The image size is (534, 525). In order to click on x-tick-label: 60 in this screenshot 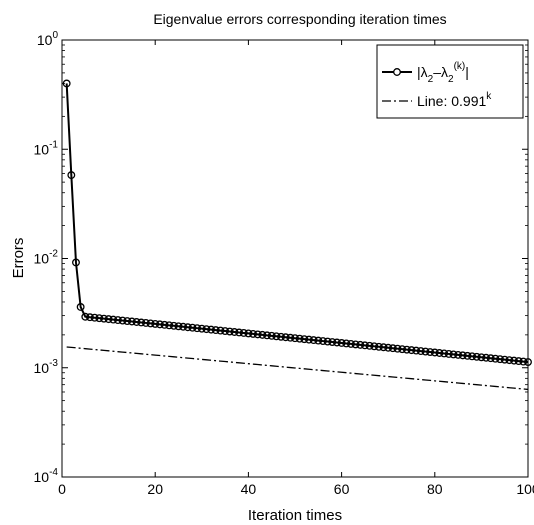, I will do `click(342, 489)`.